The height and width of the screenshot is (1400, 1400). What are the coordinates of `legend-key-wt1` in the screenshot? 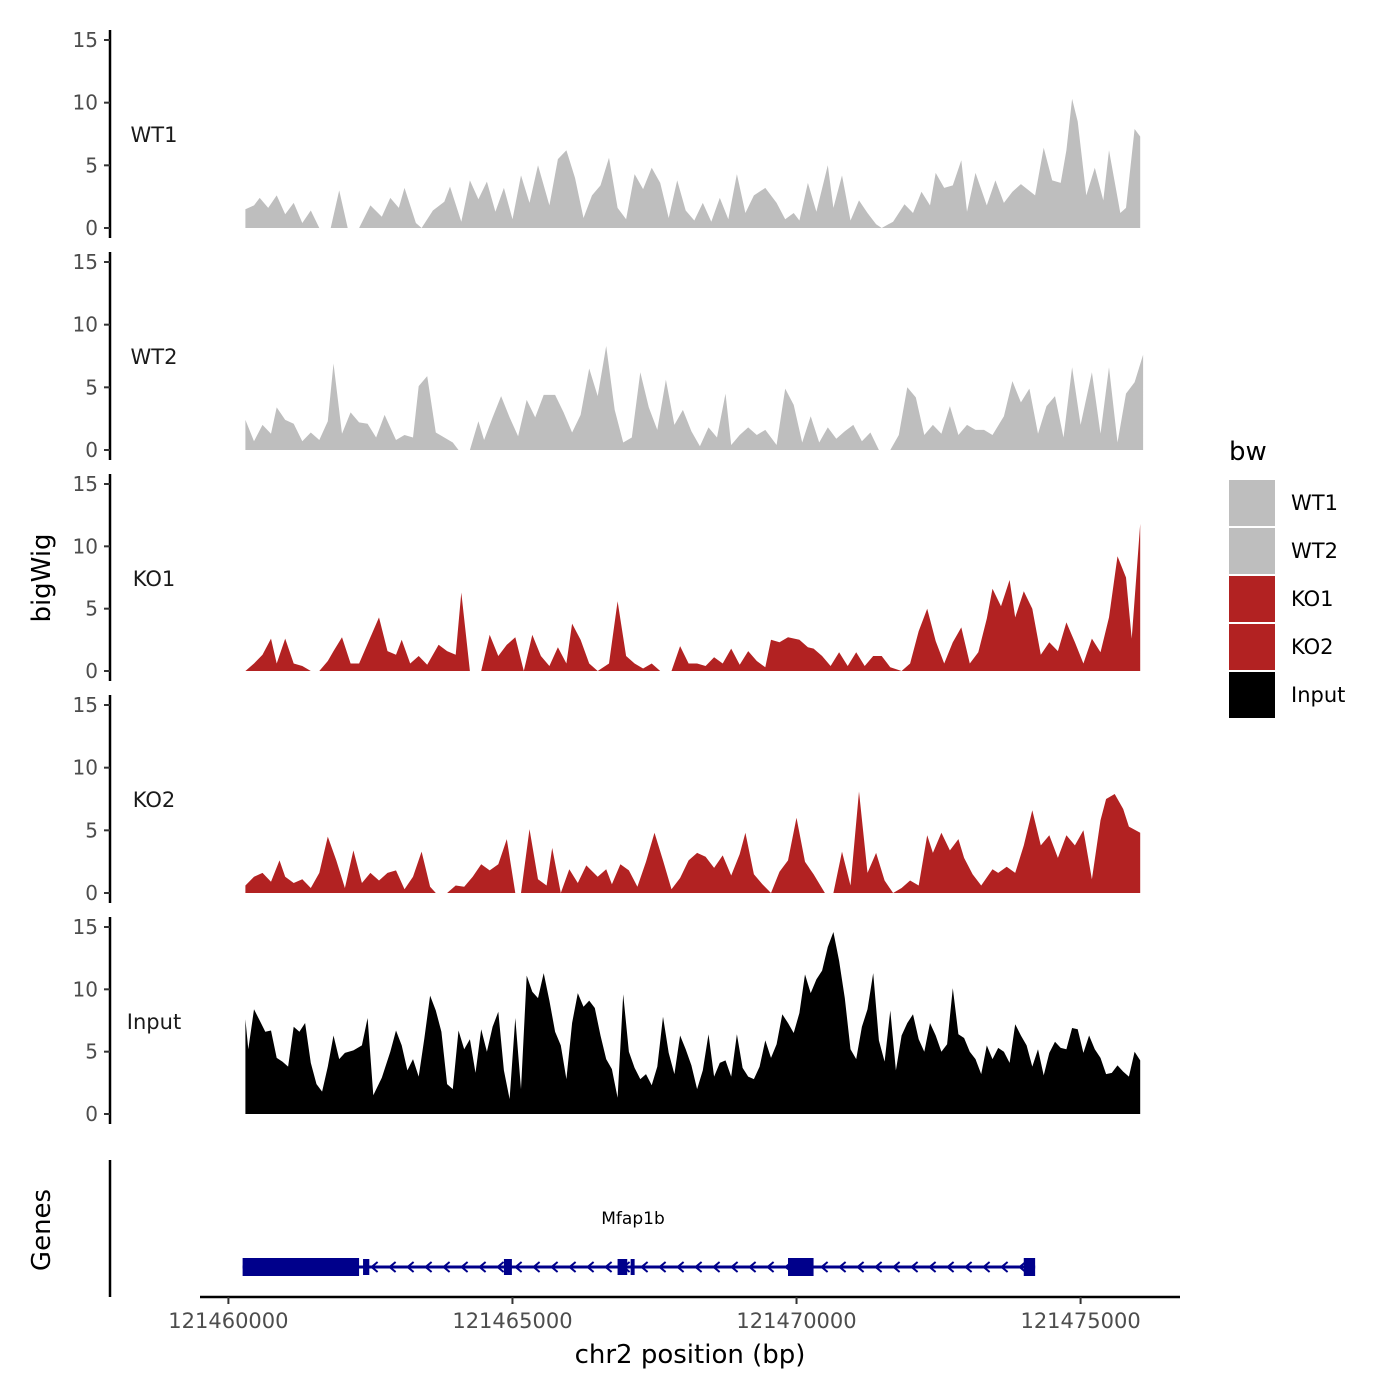 It's located at (1252, 503).